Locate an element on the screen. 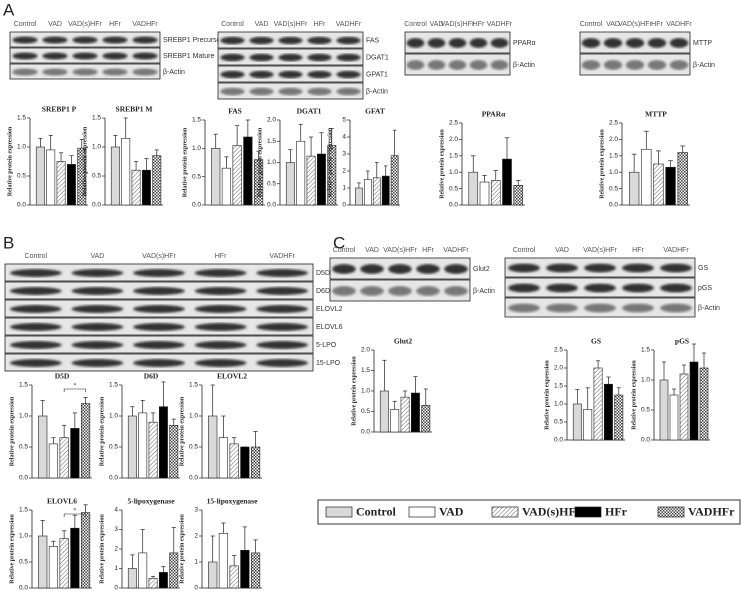  y-tick-label: 2.0 is located at coordinates (271, 120).